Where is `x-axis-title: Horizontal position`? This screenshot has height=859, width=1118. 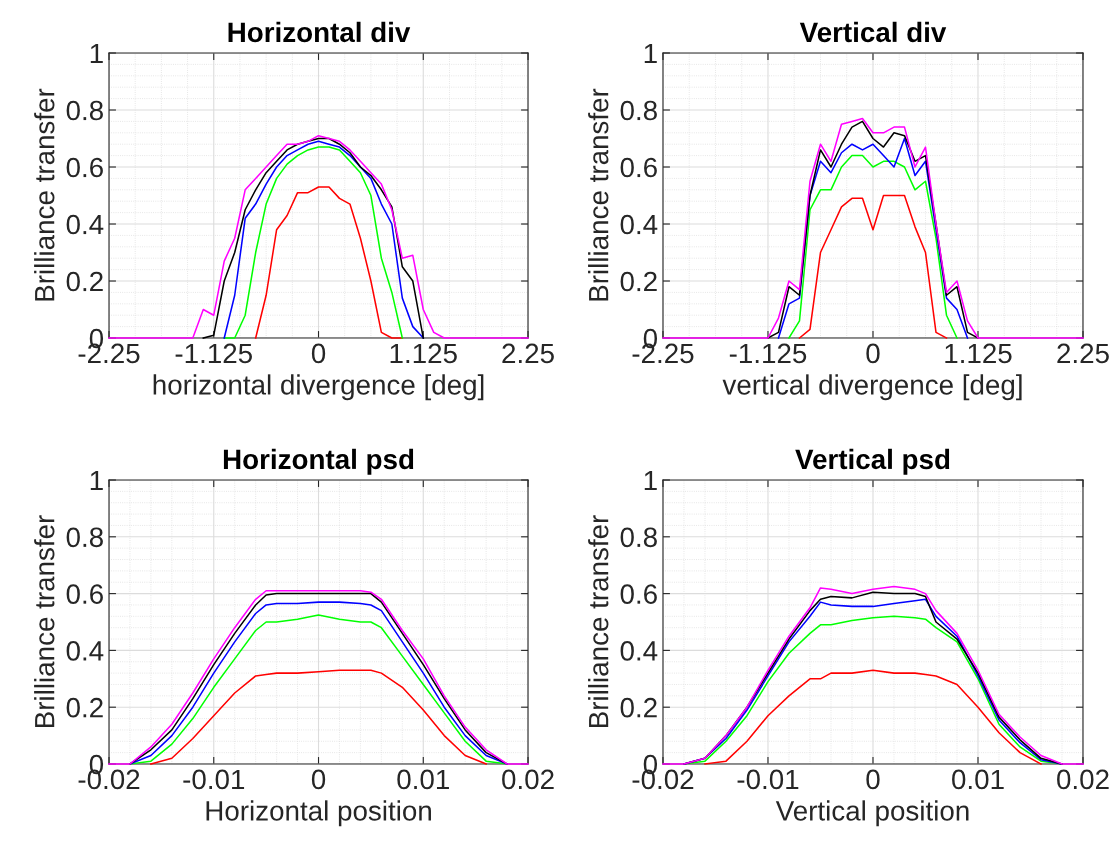 x-axis-title: Horizontal position is located at coordinates (318, 813).